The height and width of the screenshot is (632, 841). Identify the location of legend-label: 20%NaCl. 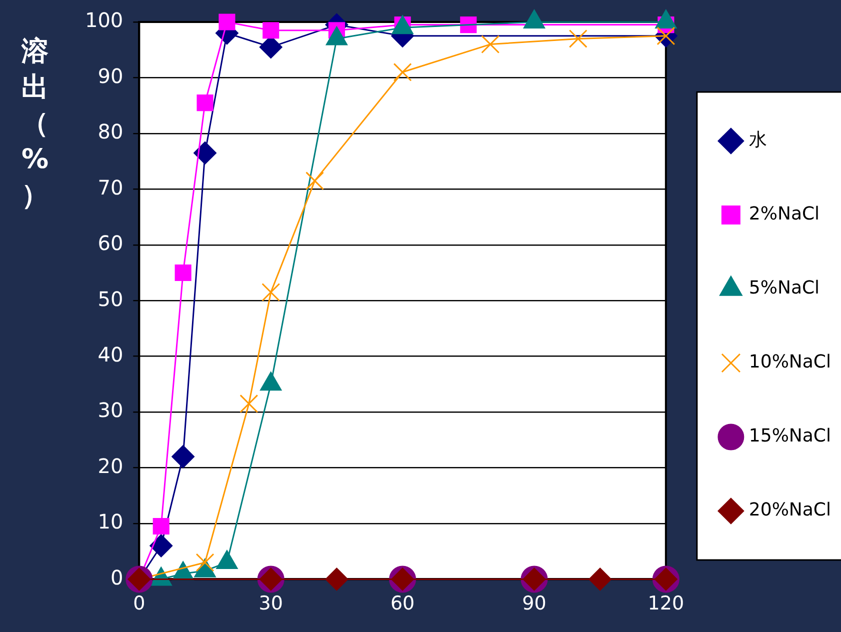
(790, 510).